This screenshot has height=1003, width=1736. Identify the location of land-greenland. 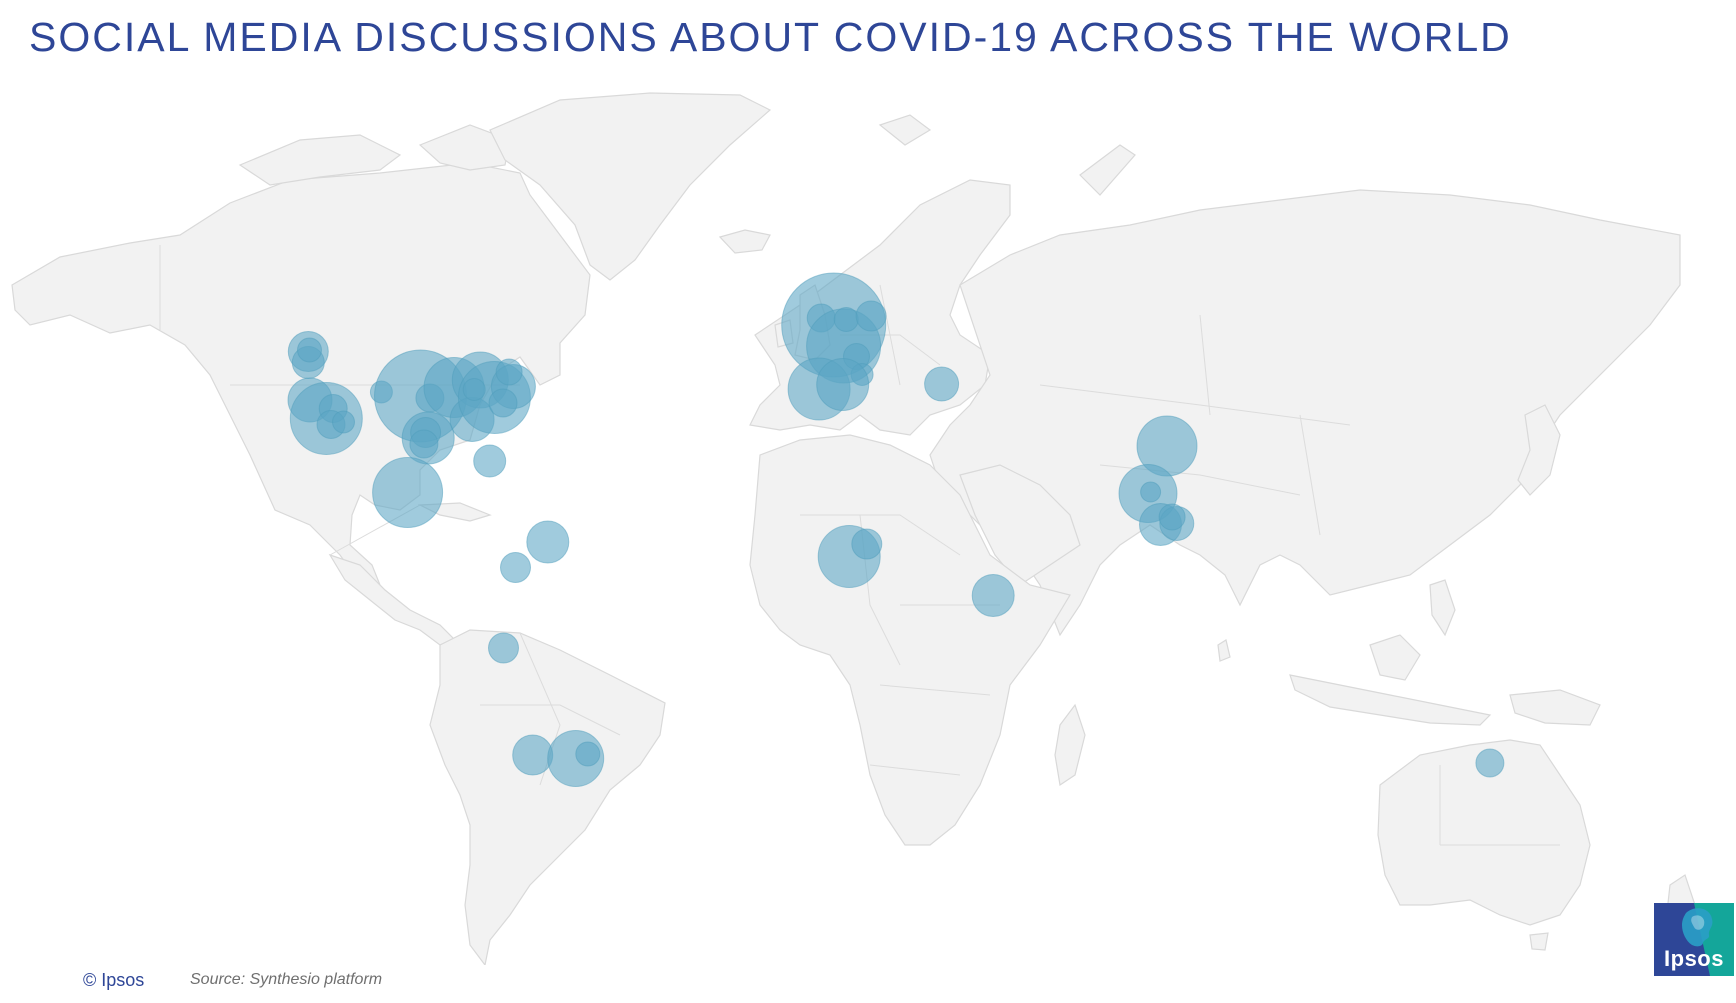
(630, 186).